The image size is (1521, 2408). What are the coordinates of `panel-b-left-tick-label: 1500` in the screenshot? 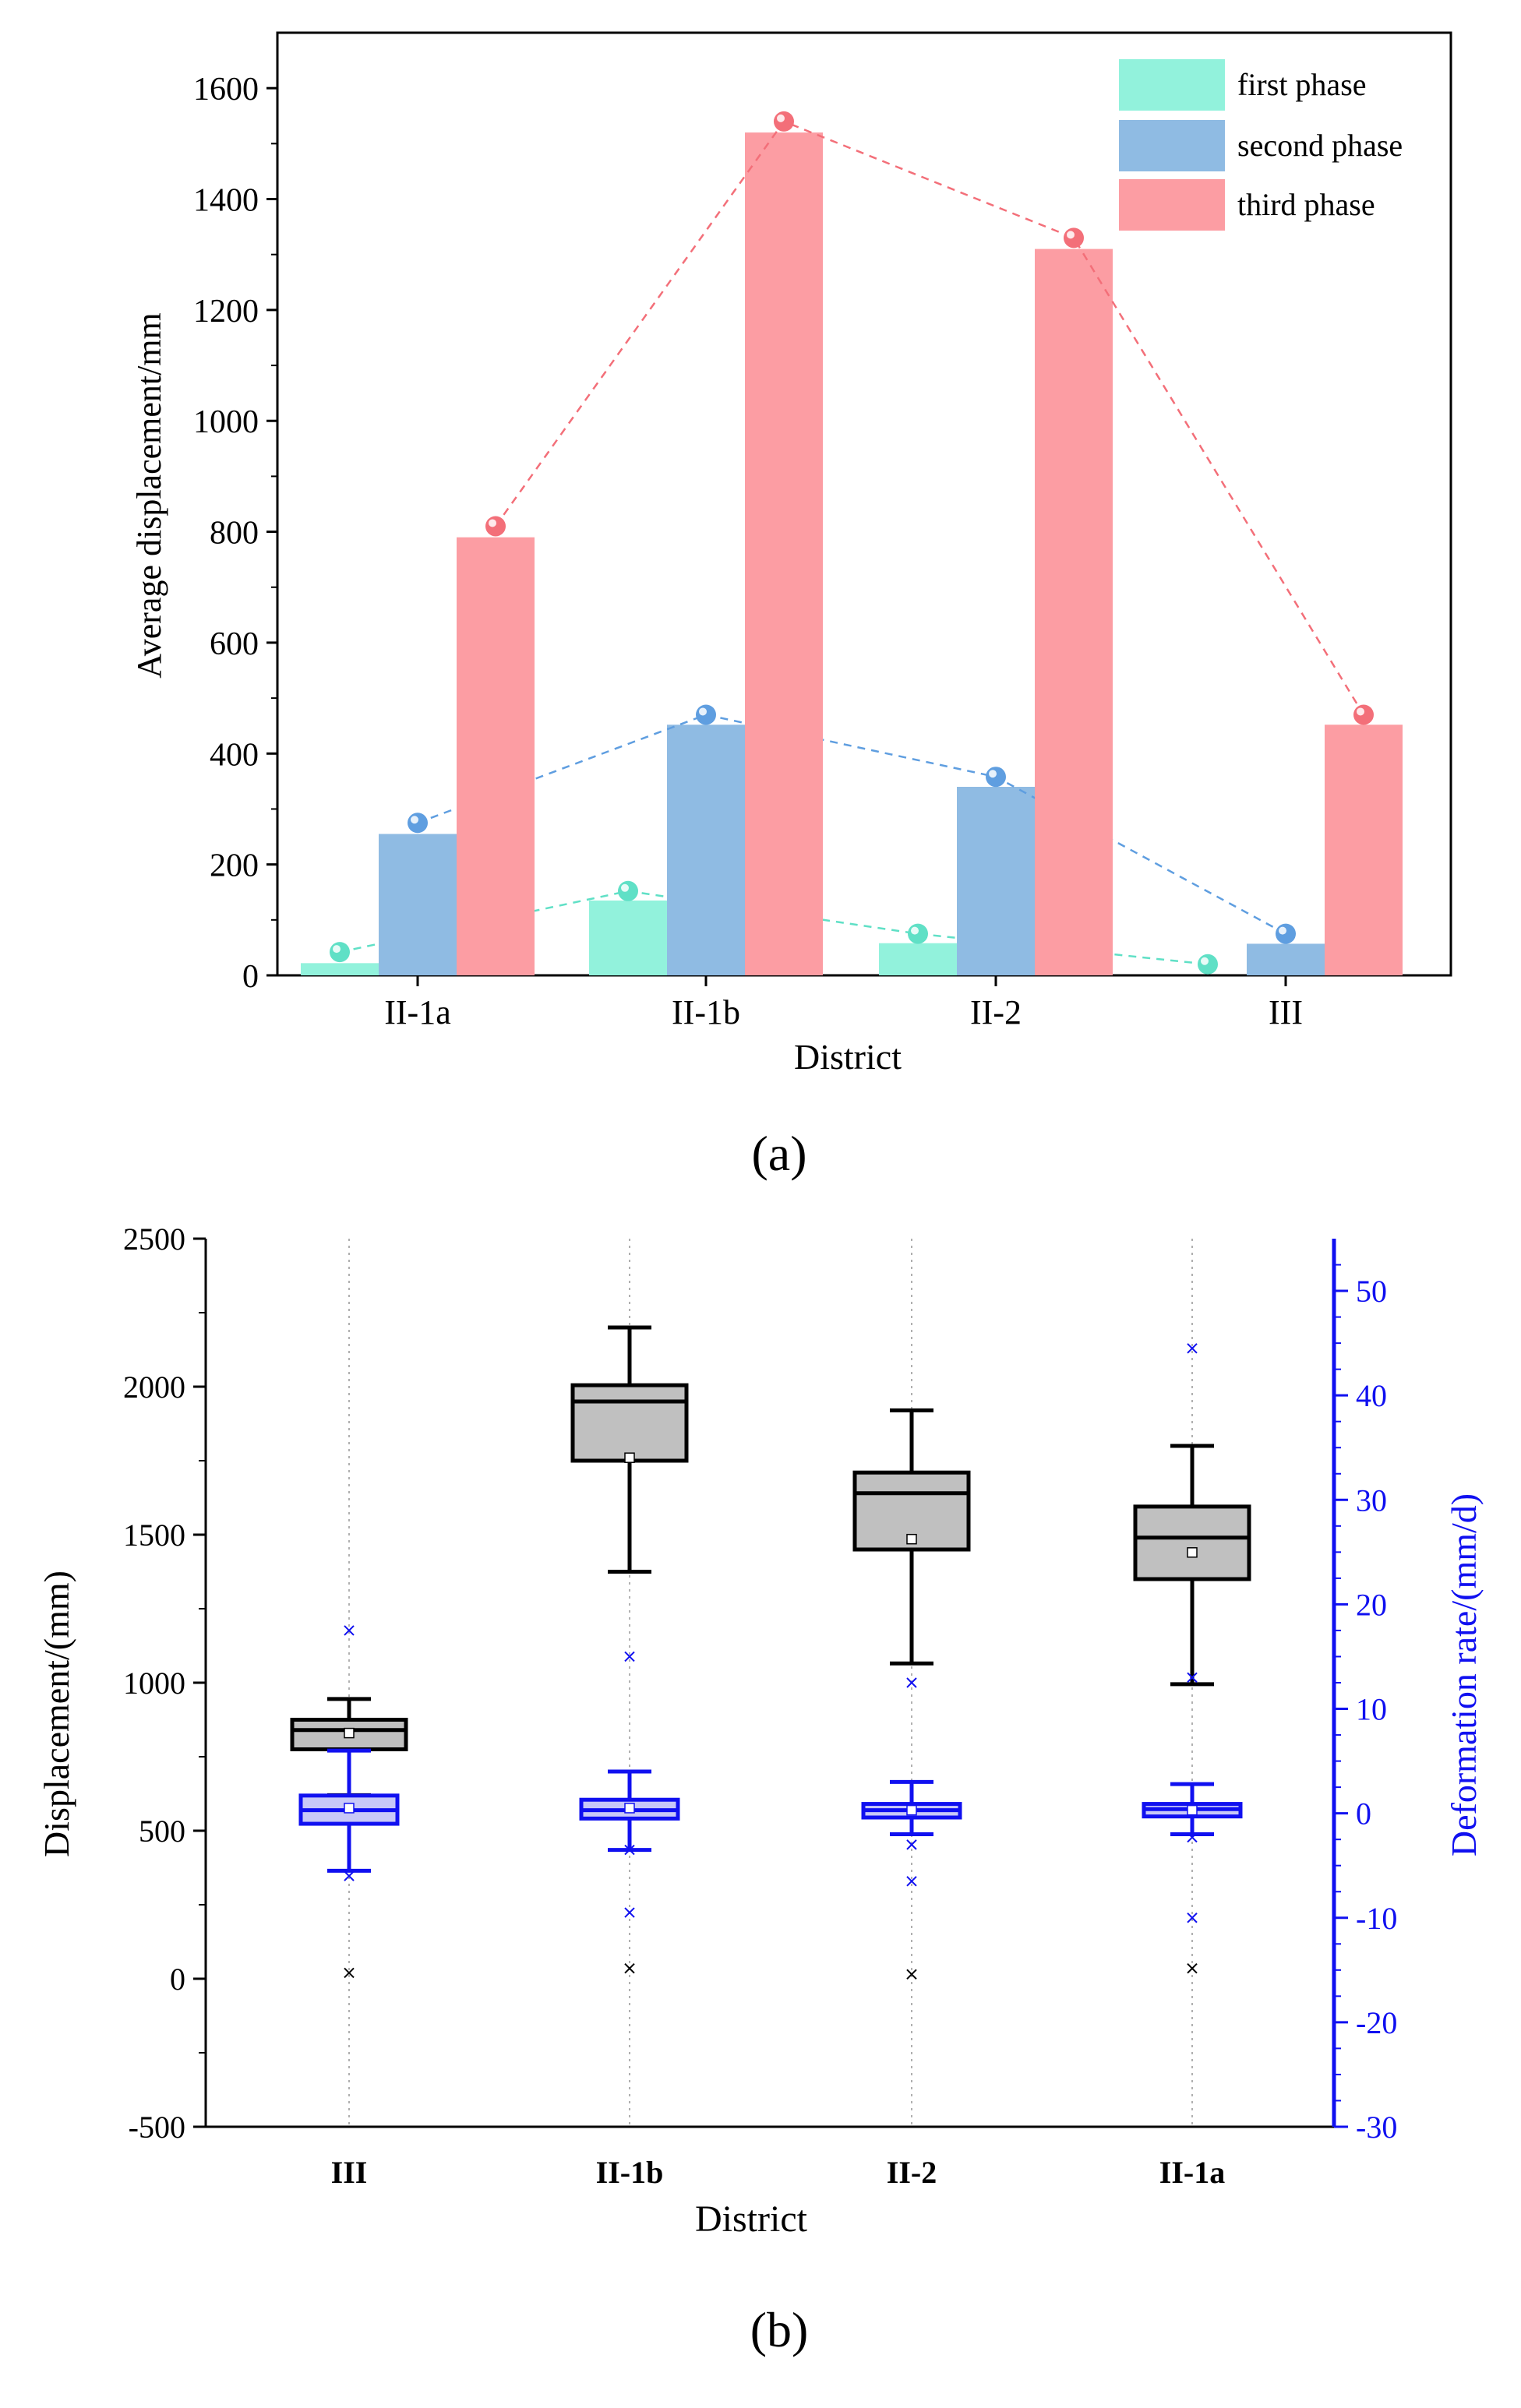 It's located at (154, 1535).